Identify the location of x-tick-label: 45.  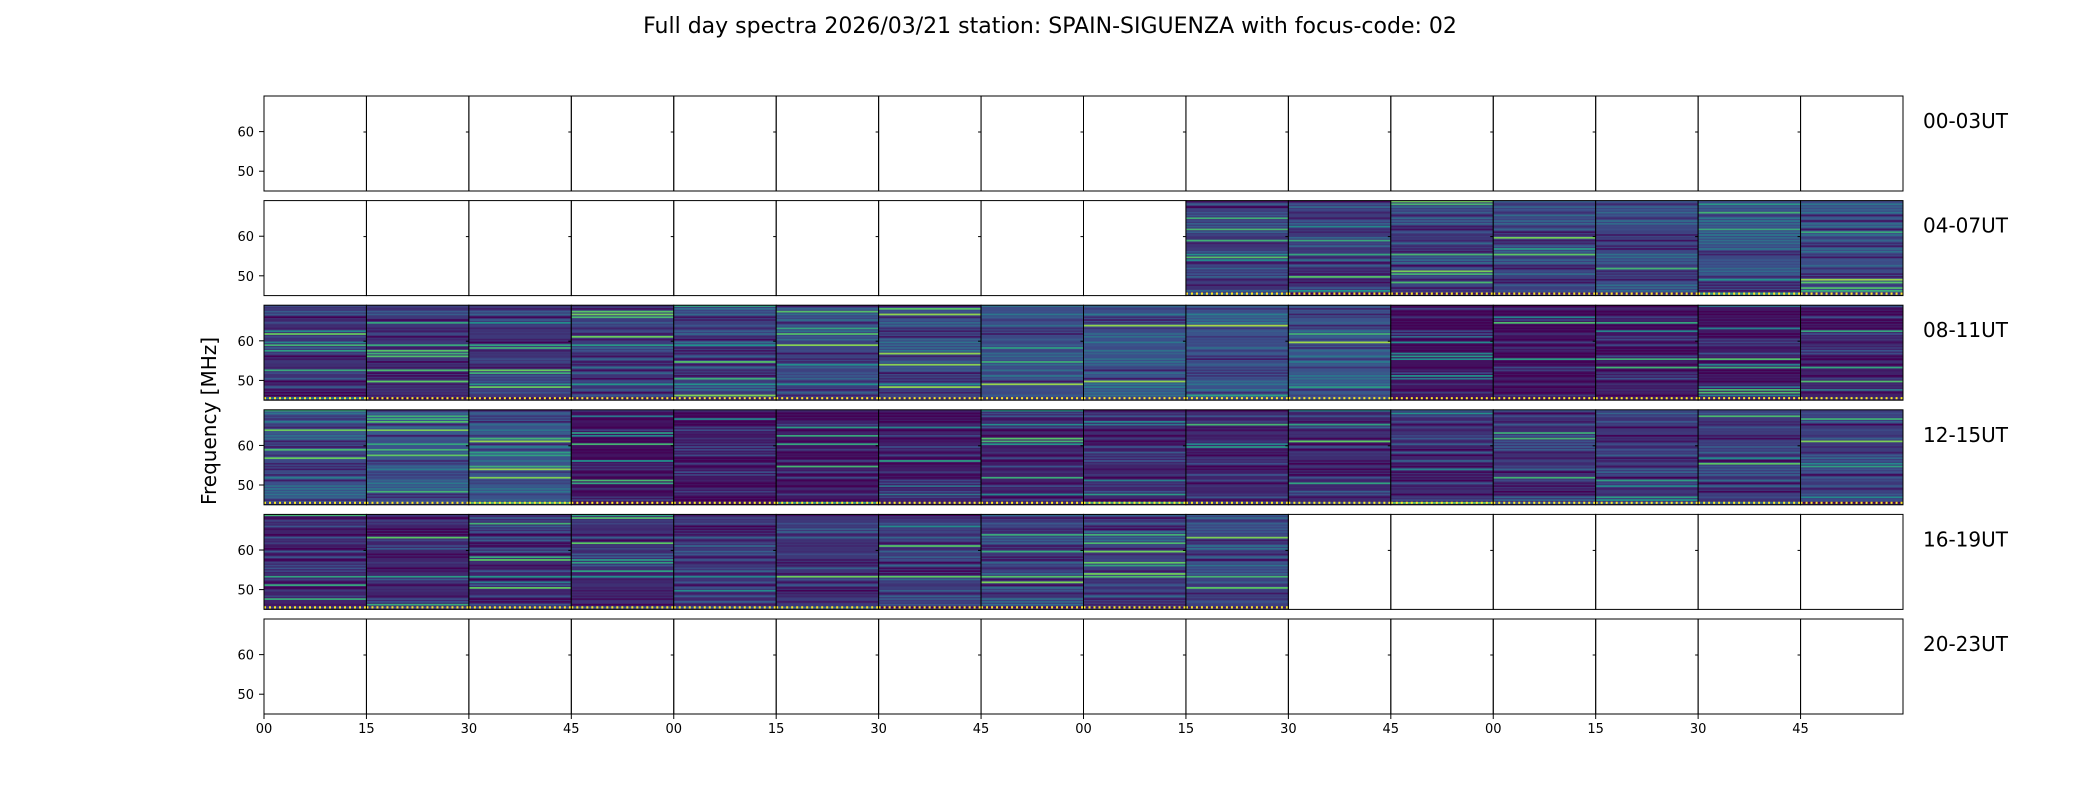
(1800, 729).